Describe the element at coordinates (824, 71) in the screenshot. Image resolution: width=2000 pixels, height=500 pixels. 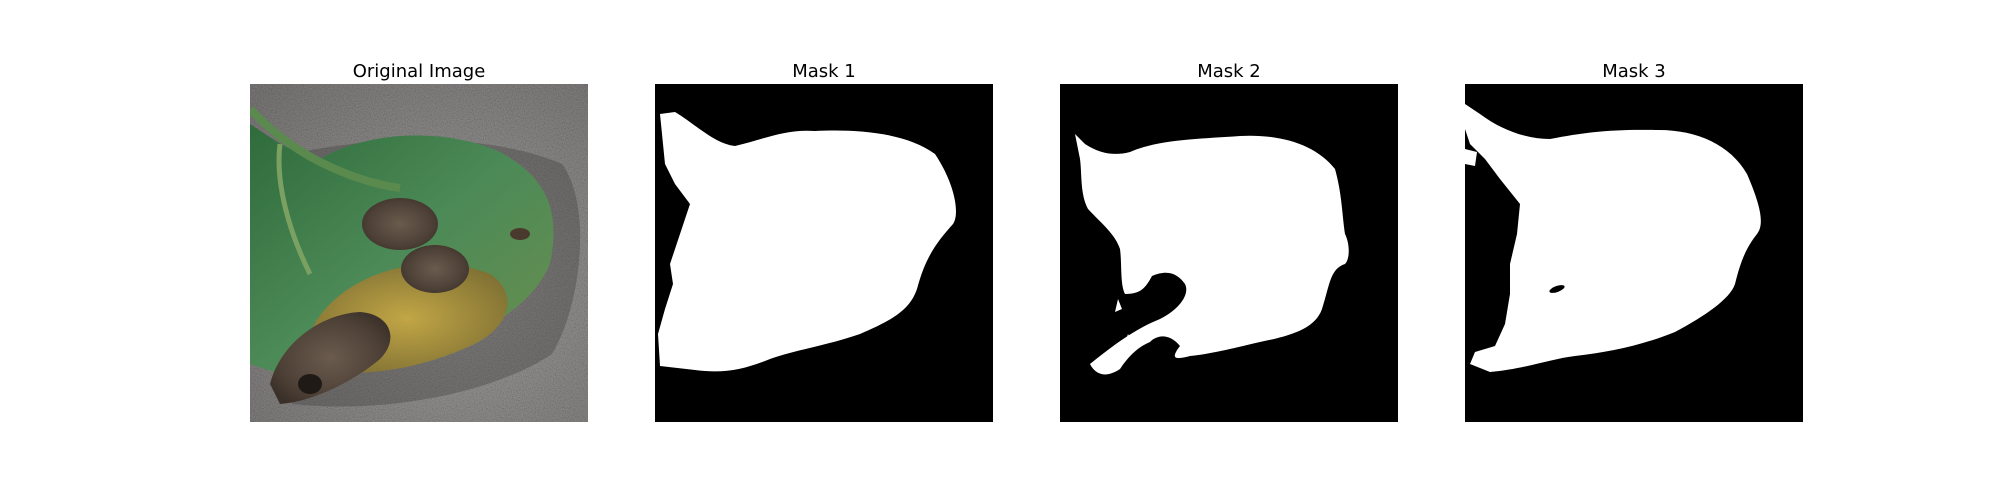
I see `panel-title: Mask 1` at that location.